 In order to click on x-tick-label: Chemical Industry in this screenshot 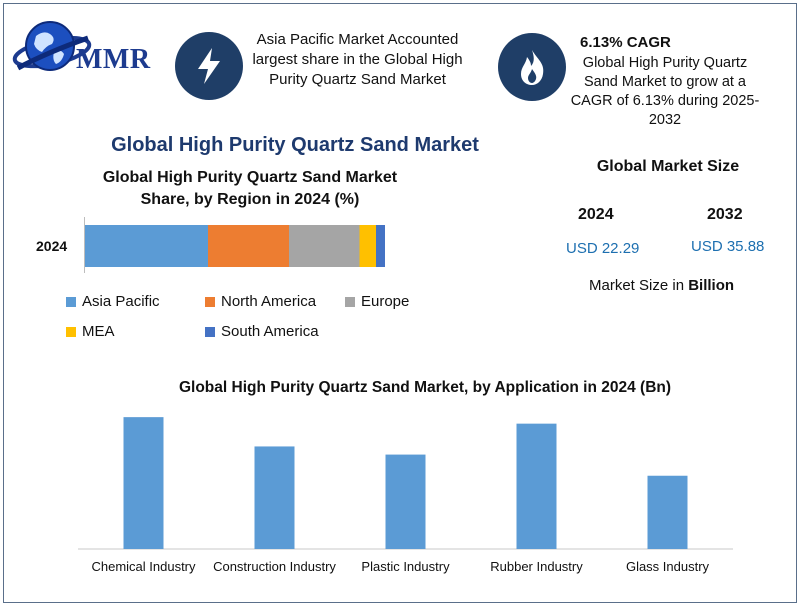, I will do `click(143, 566)`.